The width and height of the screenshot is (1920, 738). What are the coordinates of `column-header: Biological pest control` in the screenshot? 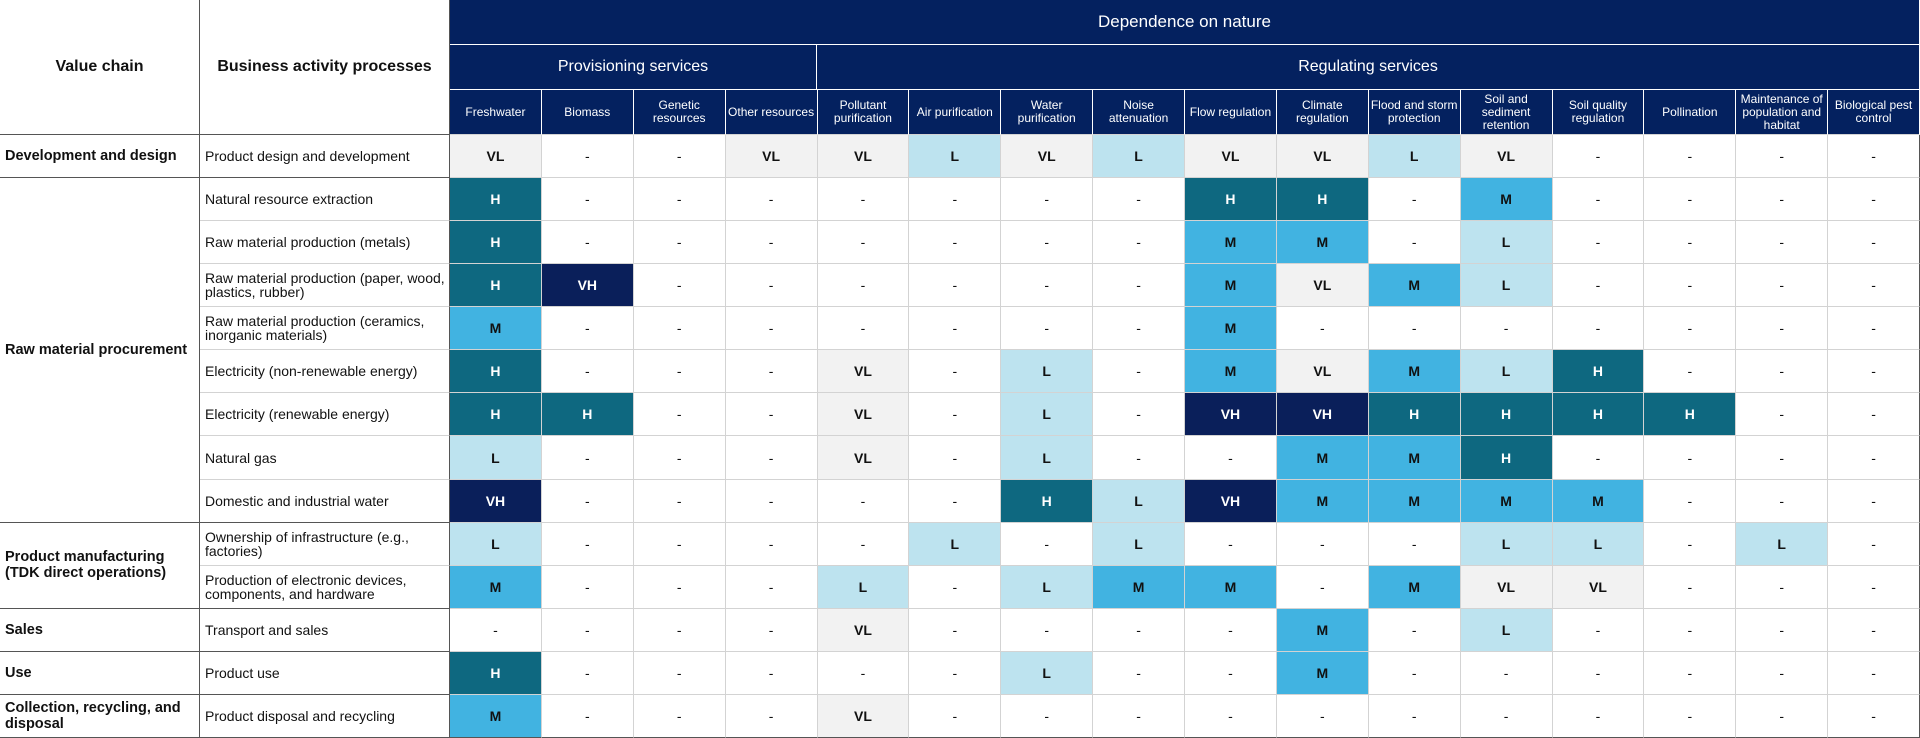 It's located at (1874, 112).